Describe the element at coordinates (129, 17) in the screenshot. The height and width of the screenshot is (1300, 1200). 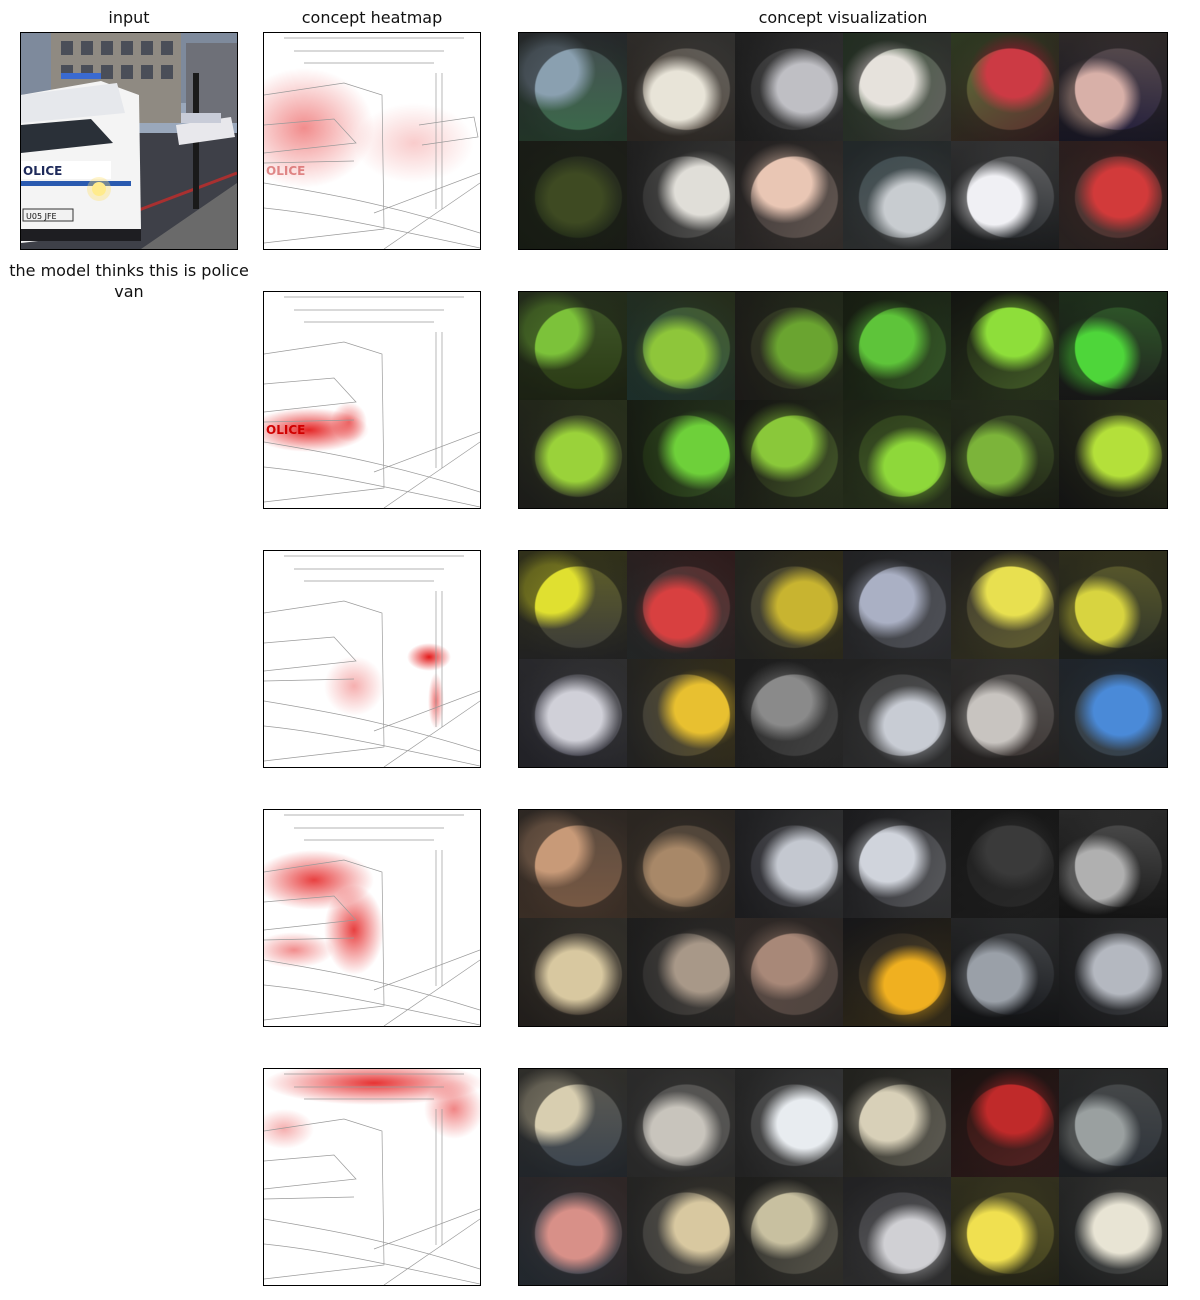
I see `column-title-input: input` at that location.